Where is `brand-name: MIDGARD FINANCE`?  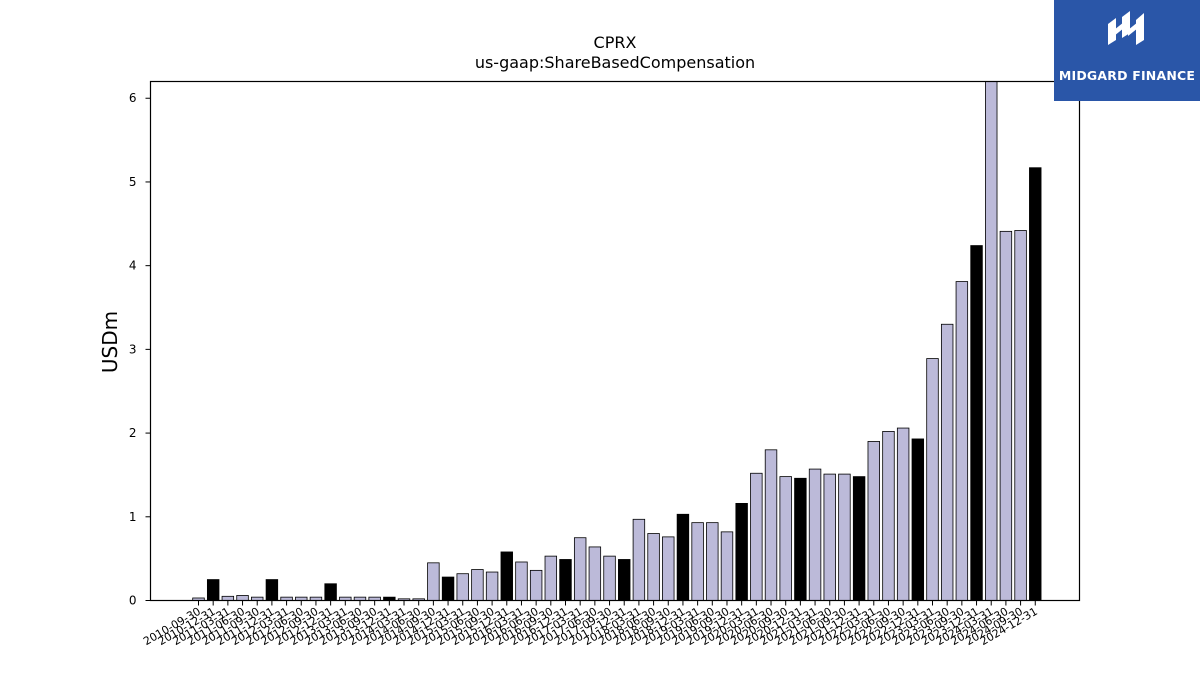 brand-name: MIDGARD FINANCE is located at coordinates (1127, 75).